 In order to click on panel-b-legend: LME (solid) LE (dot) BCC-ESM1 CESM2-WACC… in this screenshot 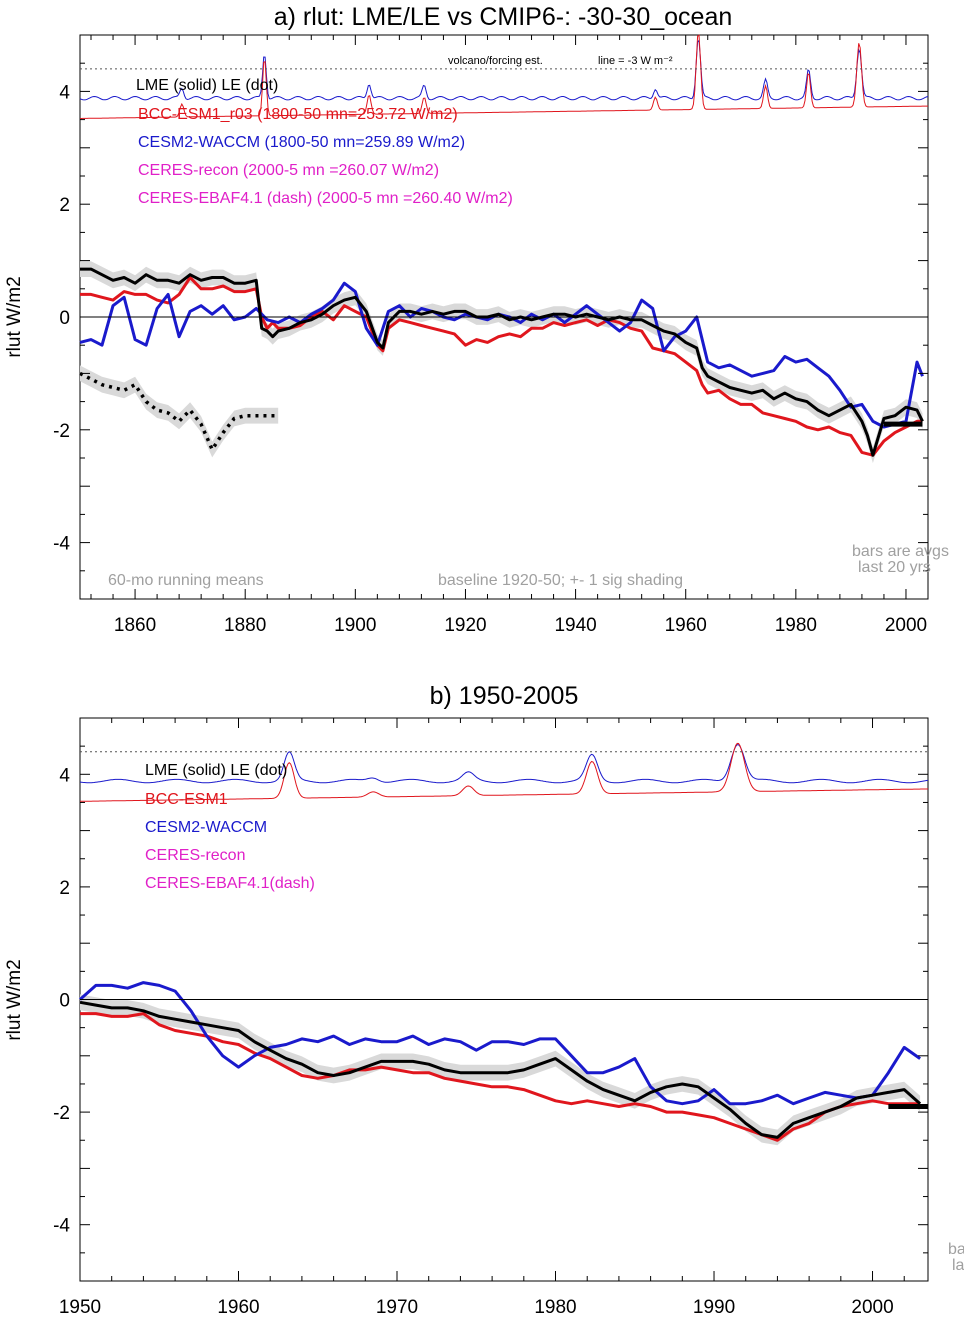, I will do `click(230, 827)`.